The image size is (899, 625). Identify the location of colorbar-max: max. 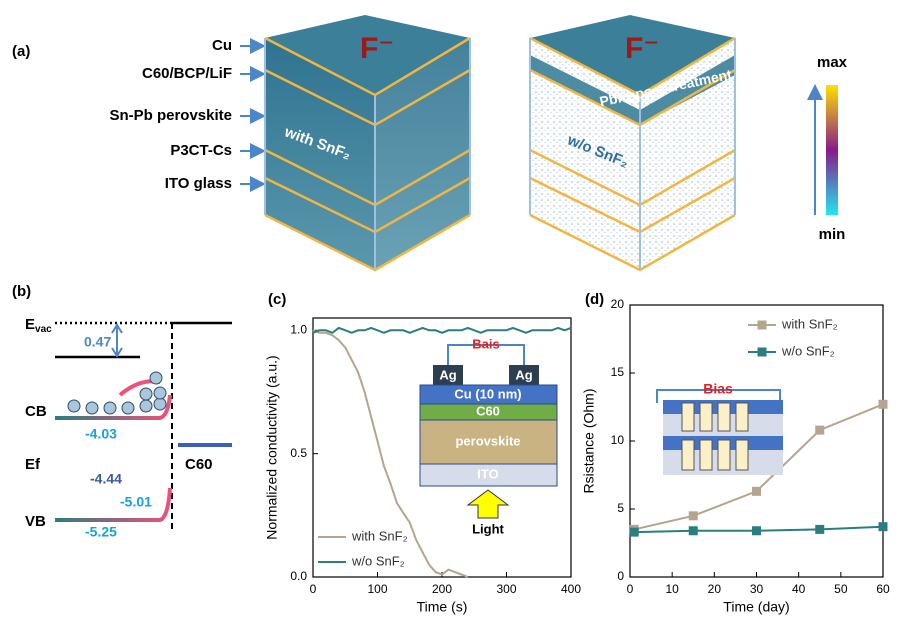
(832, 62).